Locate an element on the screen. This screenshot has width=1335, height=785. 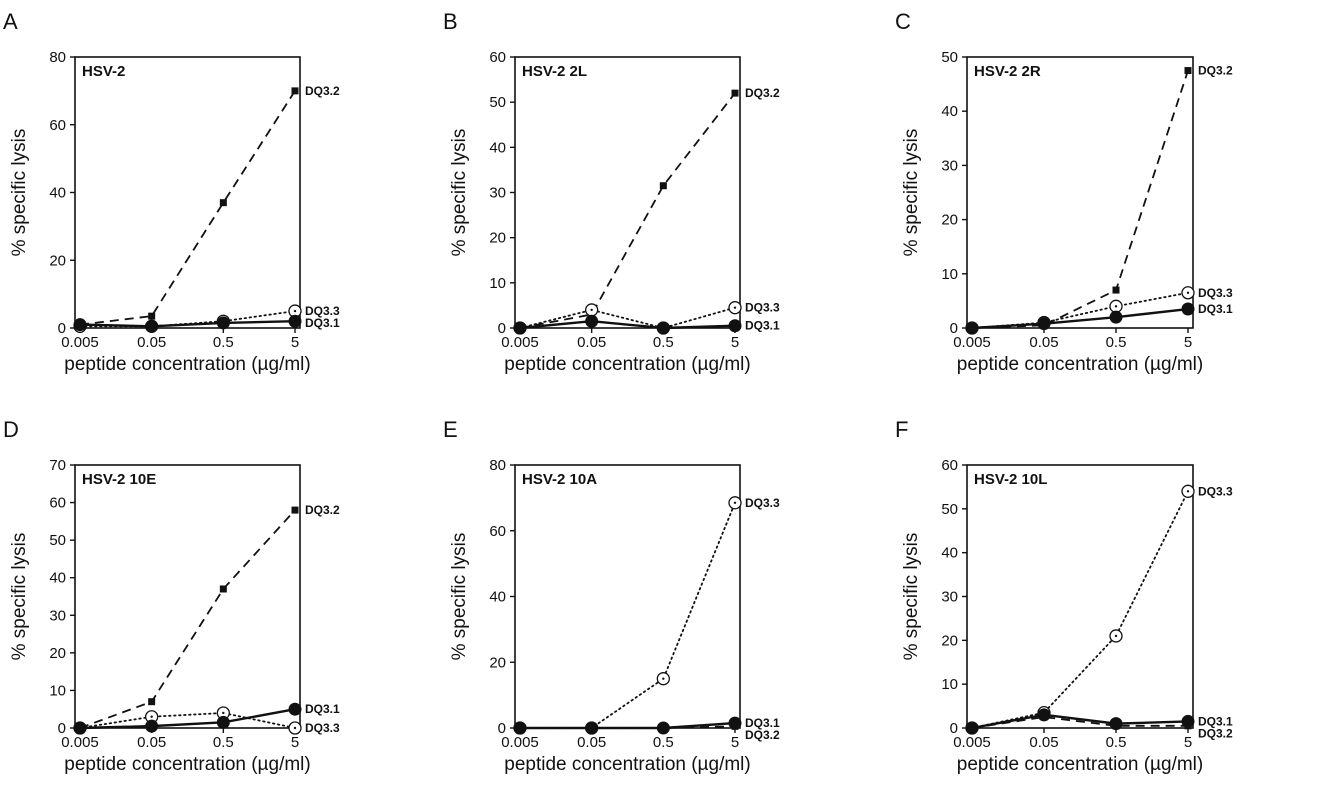
panel-title: HSV-2 is located at coordinates (103, 71).